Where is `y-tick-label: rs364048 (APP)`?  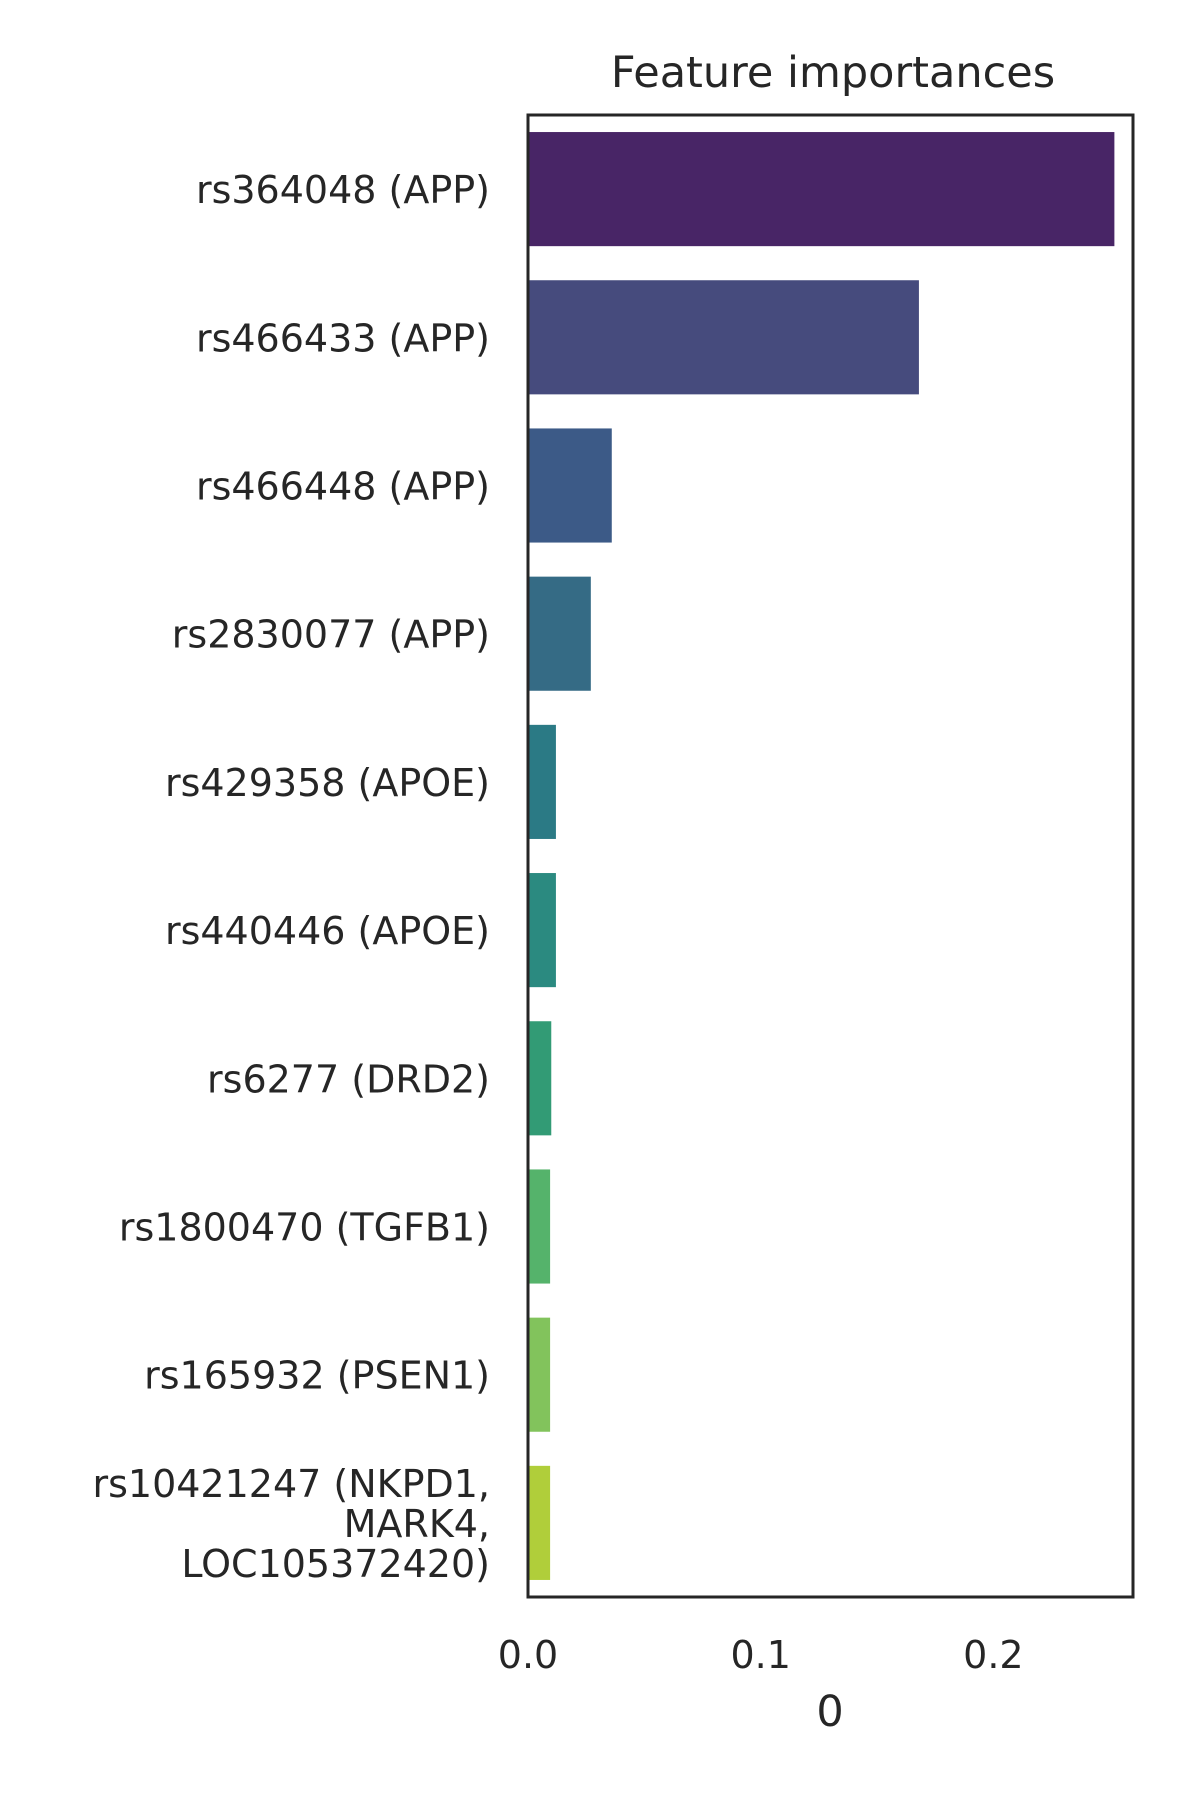
y-tick-label: rs364048 (APP) is located at coordinates (343, 190).